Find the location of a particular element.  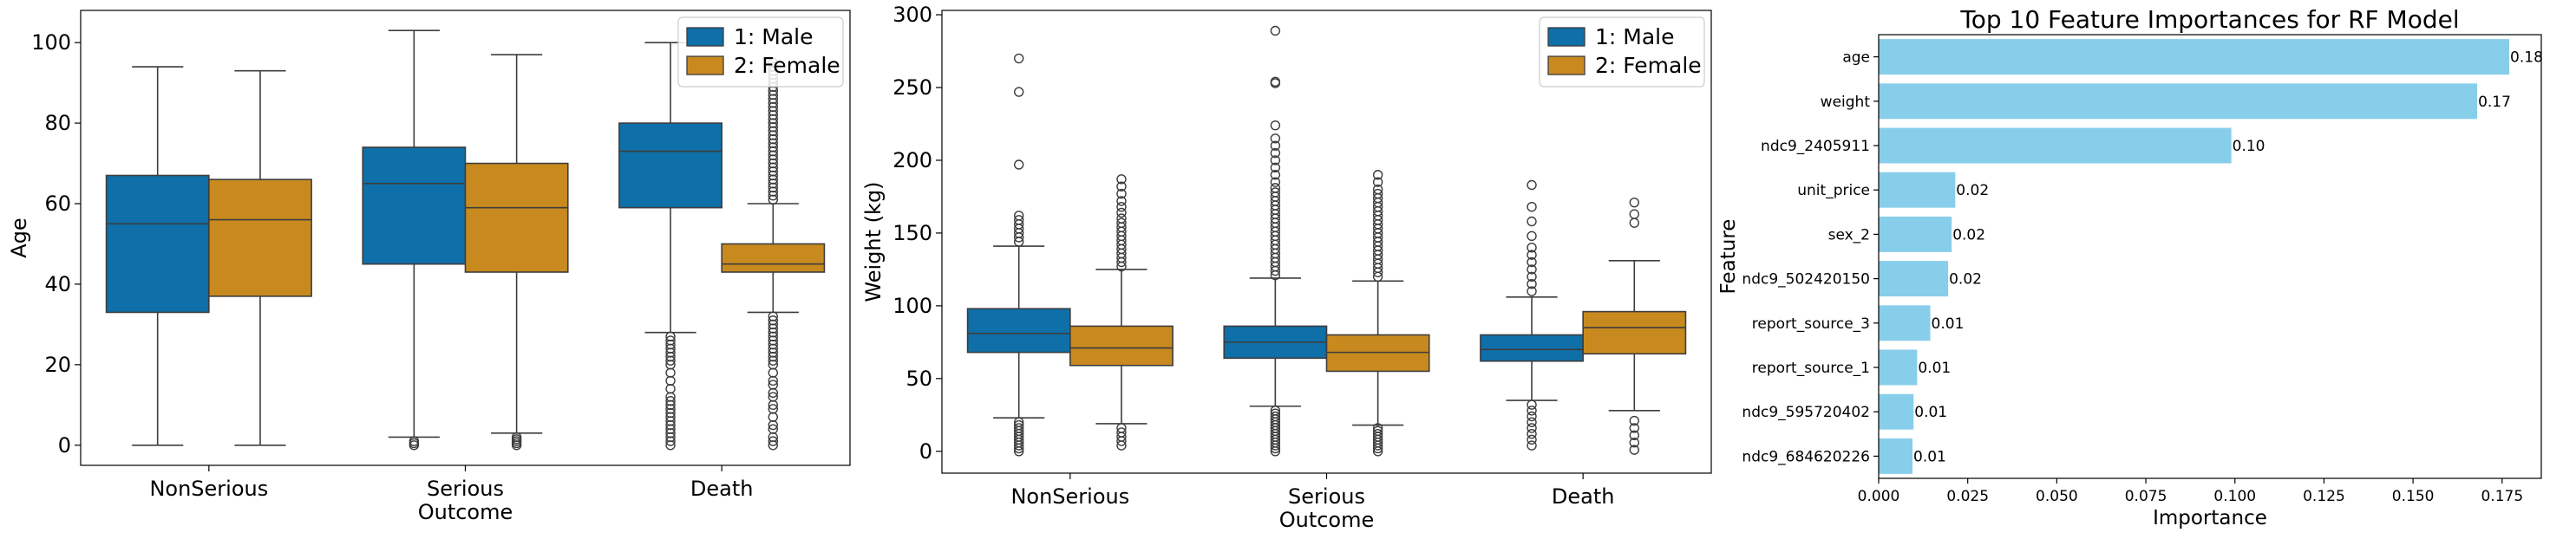

panel2-x-axis-label: Outcome is located at coordinates (1327, 520).